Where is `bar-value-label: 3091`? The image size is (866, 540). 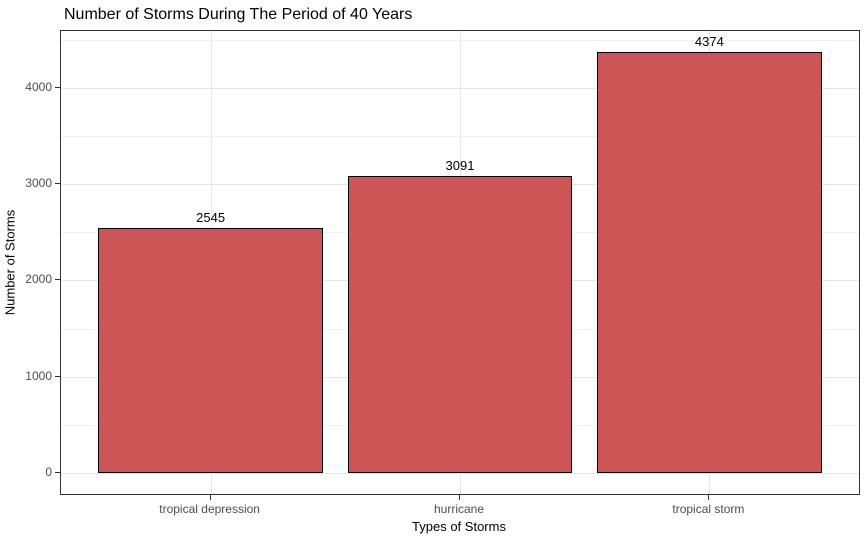
bar-value-label: 3091 is located at coordinates (460, 165).